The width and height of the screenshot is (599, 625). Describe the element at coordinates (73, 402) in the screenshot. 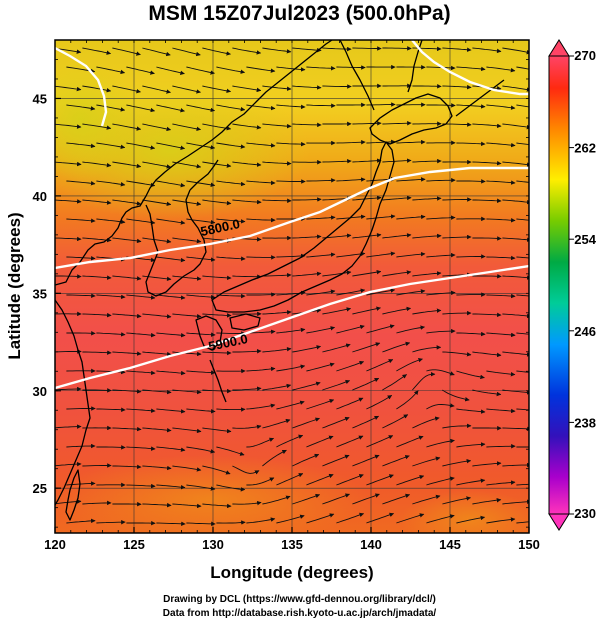

I see `coast-china-south` at that location.